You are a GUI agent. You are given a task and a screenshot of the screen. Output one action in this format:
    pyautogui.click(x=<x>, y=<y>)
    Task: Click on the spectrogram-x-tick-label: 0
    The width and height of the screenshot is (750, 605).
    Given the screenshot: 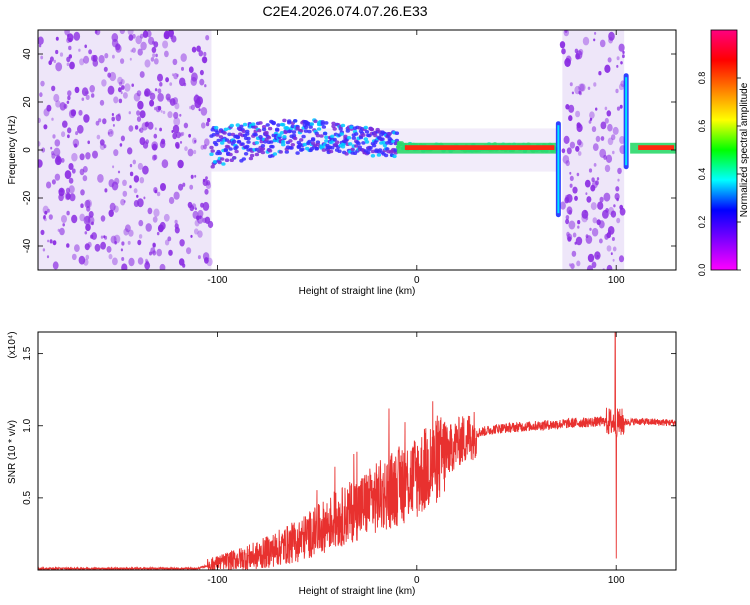 What is the action you would take?
    pyautogui.click(x=417, y=280)
    